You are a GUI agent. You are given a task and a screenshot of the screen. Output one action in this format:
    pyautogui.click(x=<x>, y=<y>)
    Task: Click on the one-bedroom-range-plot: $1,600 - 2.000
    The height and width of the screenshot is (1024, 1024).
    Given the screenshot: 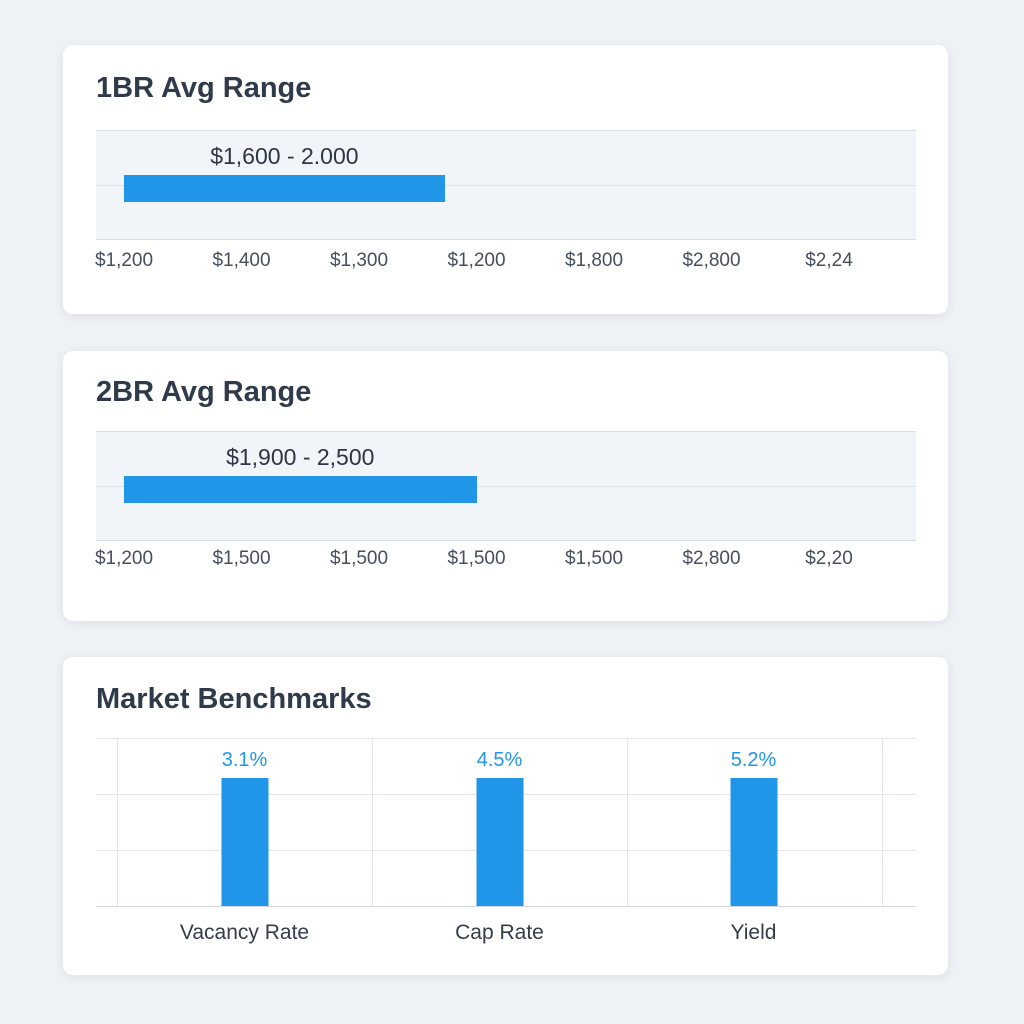 What is the action you would take?
    pyautogui.click(x=506, y=185)
    